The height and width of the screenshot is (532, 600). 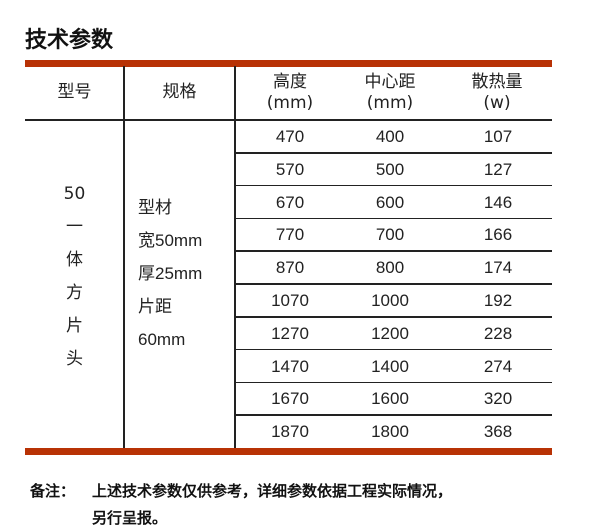 I want to click on height-cell: 1270, so click(x=290, y=333).